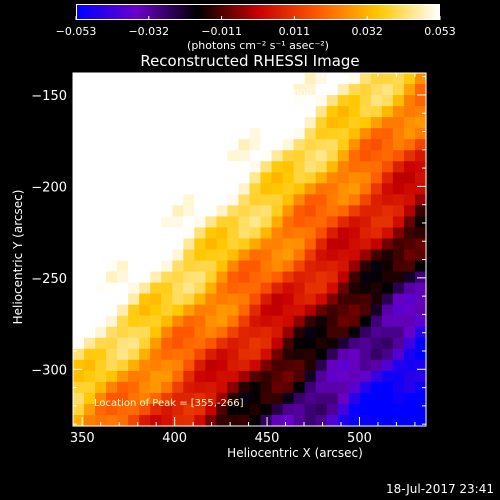 The height and width of the screenshot is (500, 500). I want to click on y-tick-label: −300, so click(49, 370).